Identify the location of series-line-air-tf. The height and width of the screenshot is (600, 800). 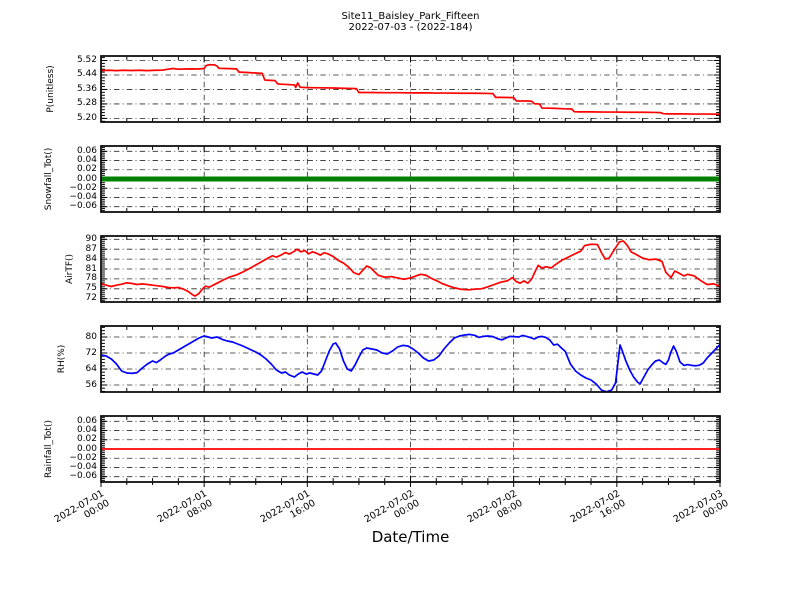
(410, 268).